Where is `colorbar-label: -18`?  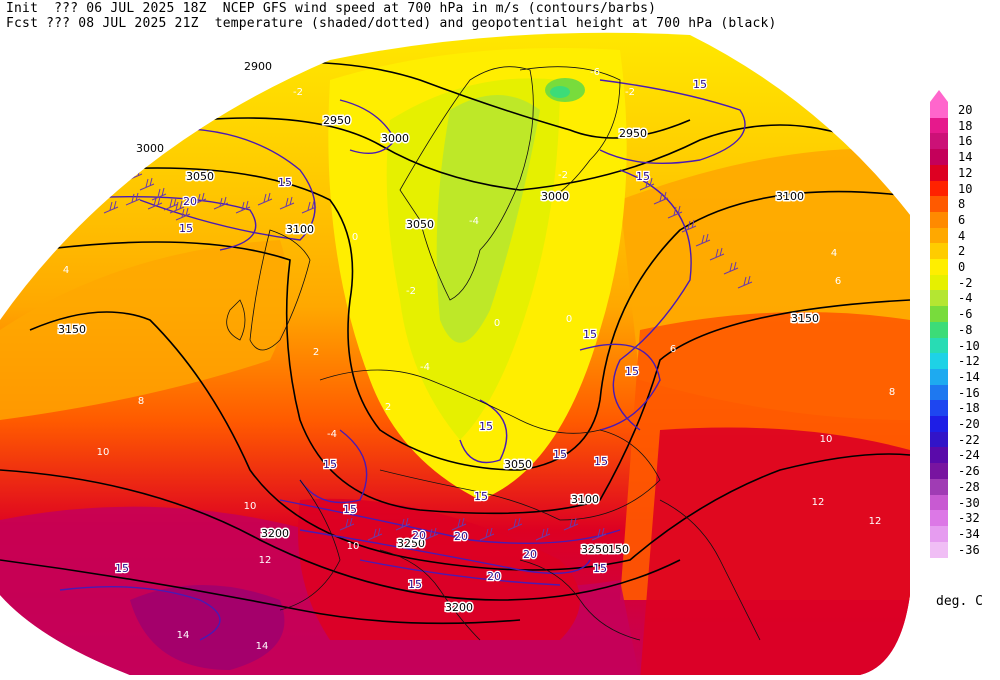
colorbar-label: -18 is located at coordinates (969, 408).